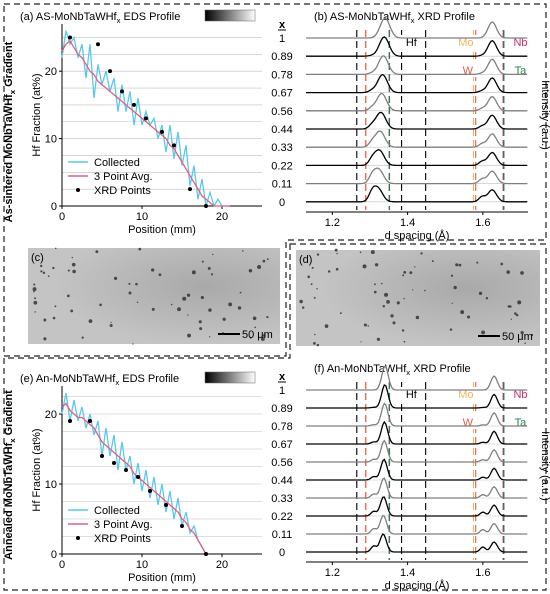  Describe the element at coordinates (281, 445) in the screenshot. I see `x-fraction-label: 0.67` at that location.